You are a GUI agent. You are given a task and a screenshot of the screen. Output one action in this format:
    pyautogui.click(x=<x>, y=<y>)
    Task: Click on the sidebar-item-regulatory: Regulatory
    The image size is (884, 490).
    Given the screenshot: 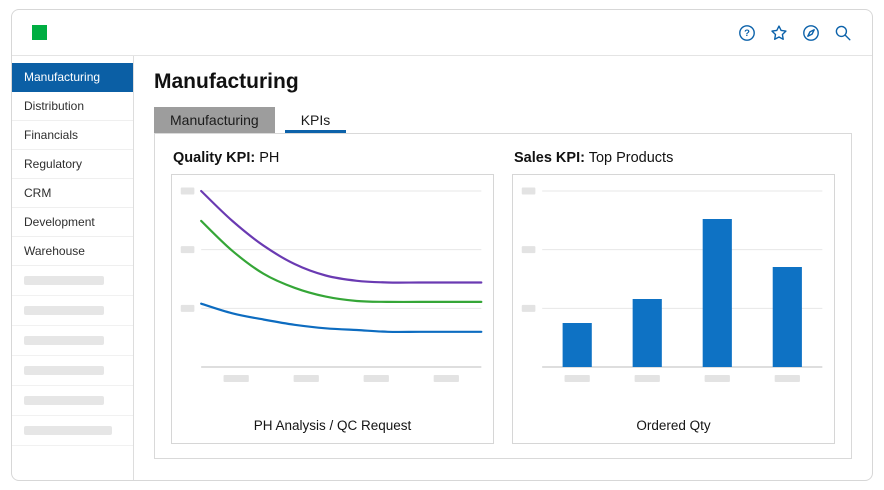 What is the action you would take?
    pyautogui.click(x=72, y=164)
    